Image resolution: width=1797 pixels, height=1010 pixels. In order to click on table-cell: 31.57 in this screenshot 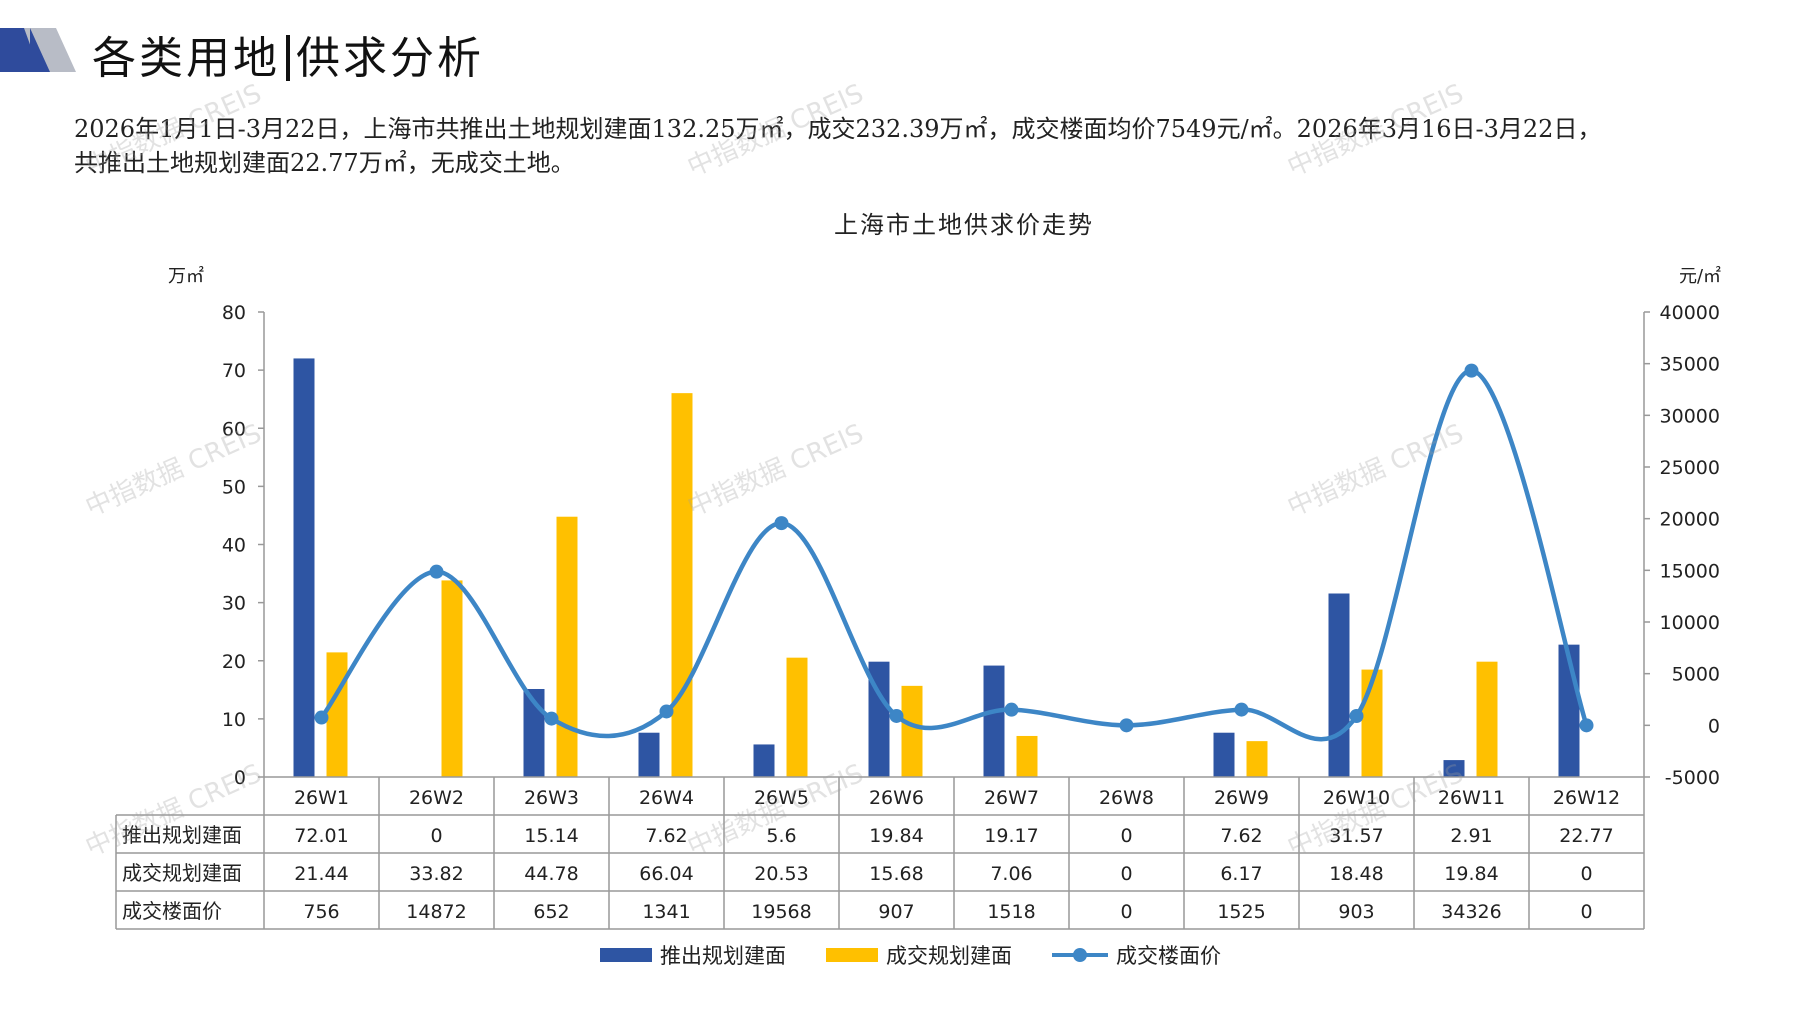, I will do `click(1356, 836)`.